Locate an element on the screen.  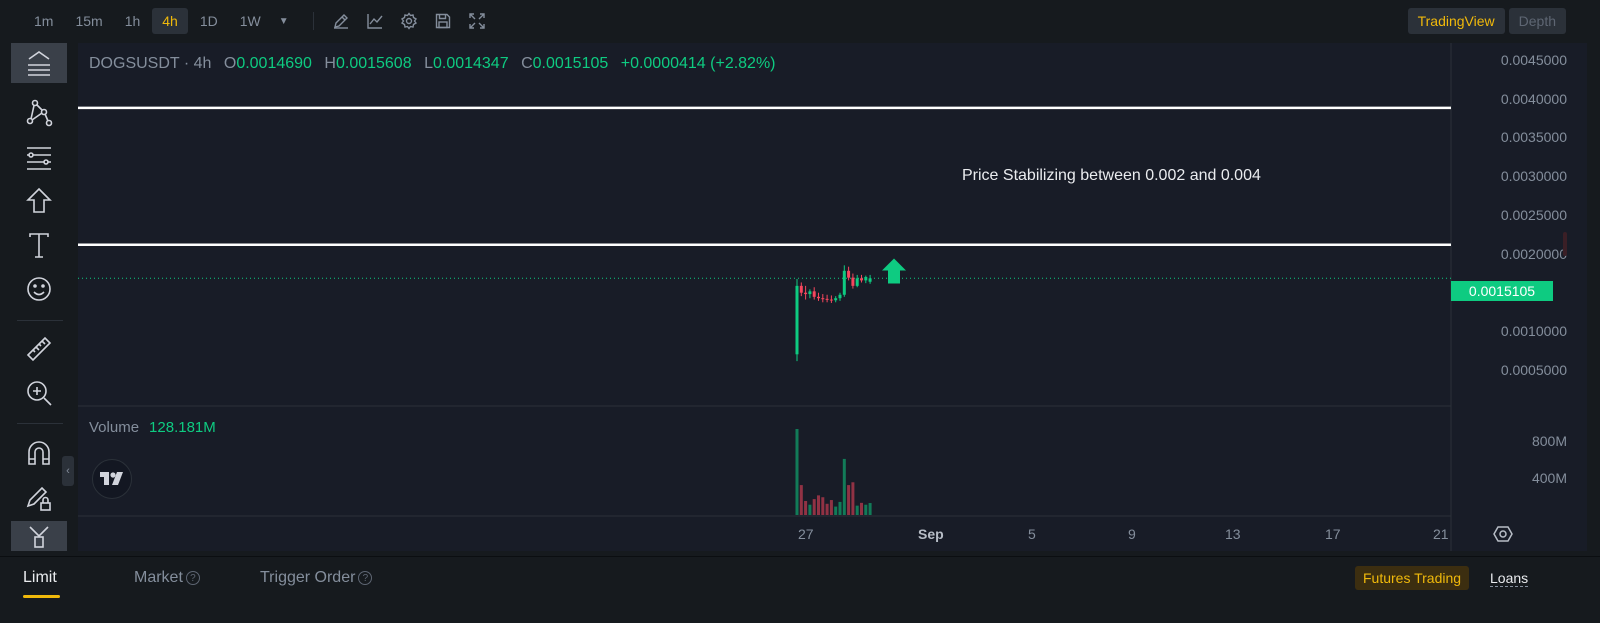
drawing-toolbar is located at coordinates (39, 297).